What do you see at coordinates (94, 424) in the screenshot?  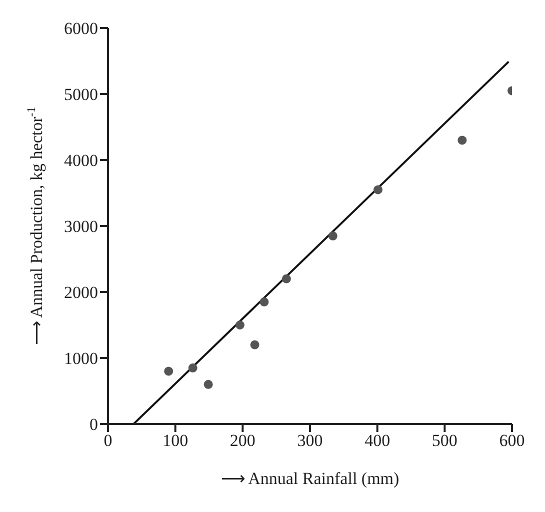 I see `y-tick-label: 0` at bounding box center [94, 424].